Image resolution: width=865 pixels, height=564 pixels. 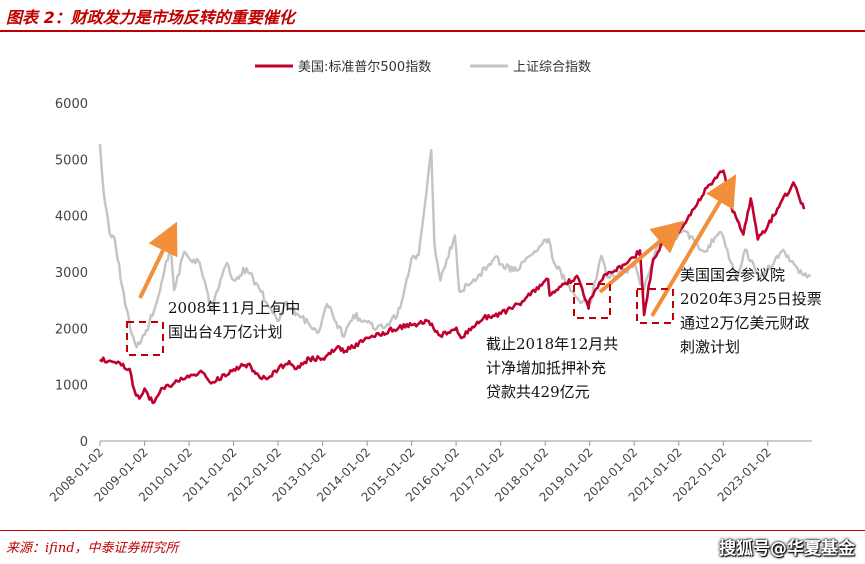 What do you see at coordinates (236, 320) in the screenshot?
I see `annotation-2008: 2008年11月上旬中 国出台4万亿计划` at bounding box center [236, 320].